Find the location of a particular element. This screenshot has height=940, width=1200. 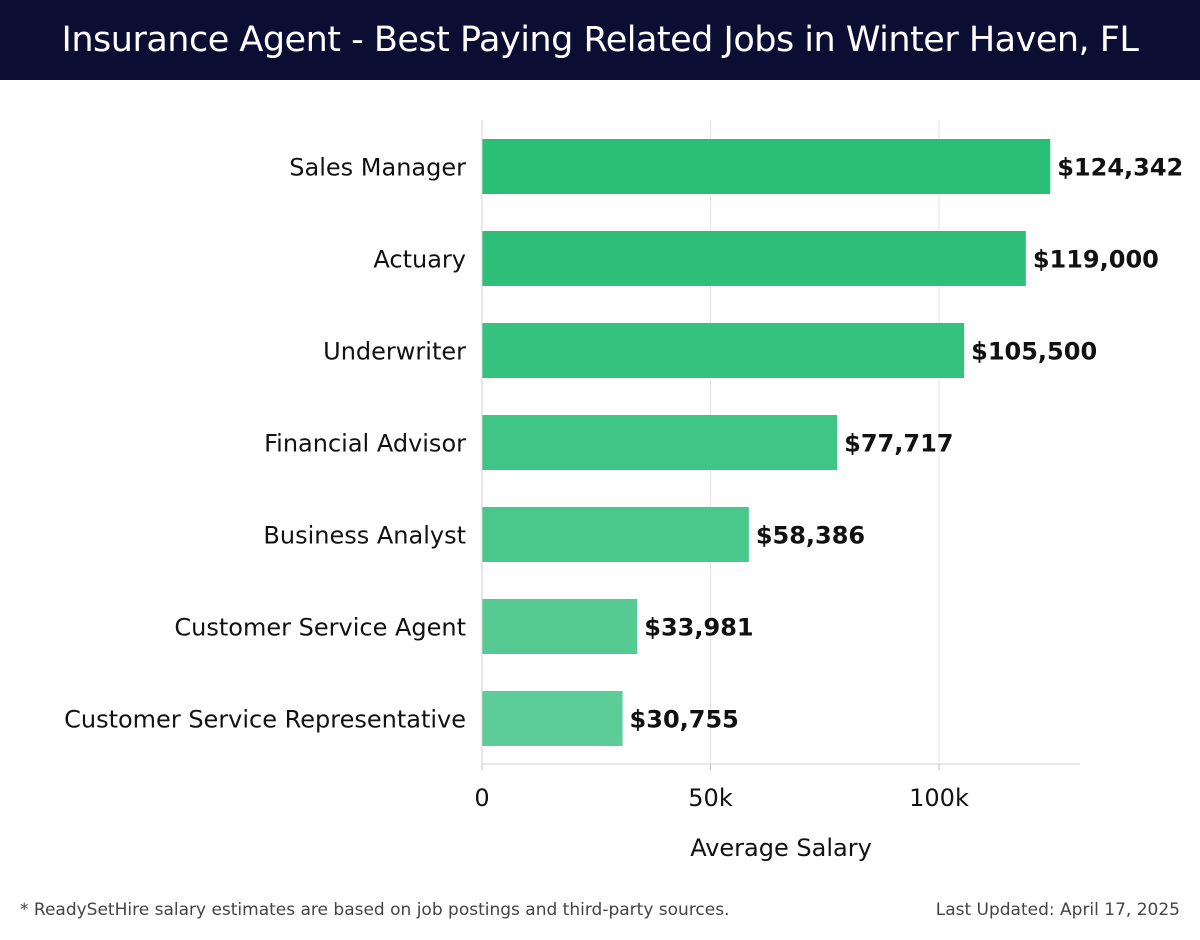

bar-customer-service-agent is located at coordinates (560, 626).